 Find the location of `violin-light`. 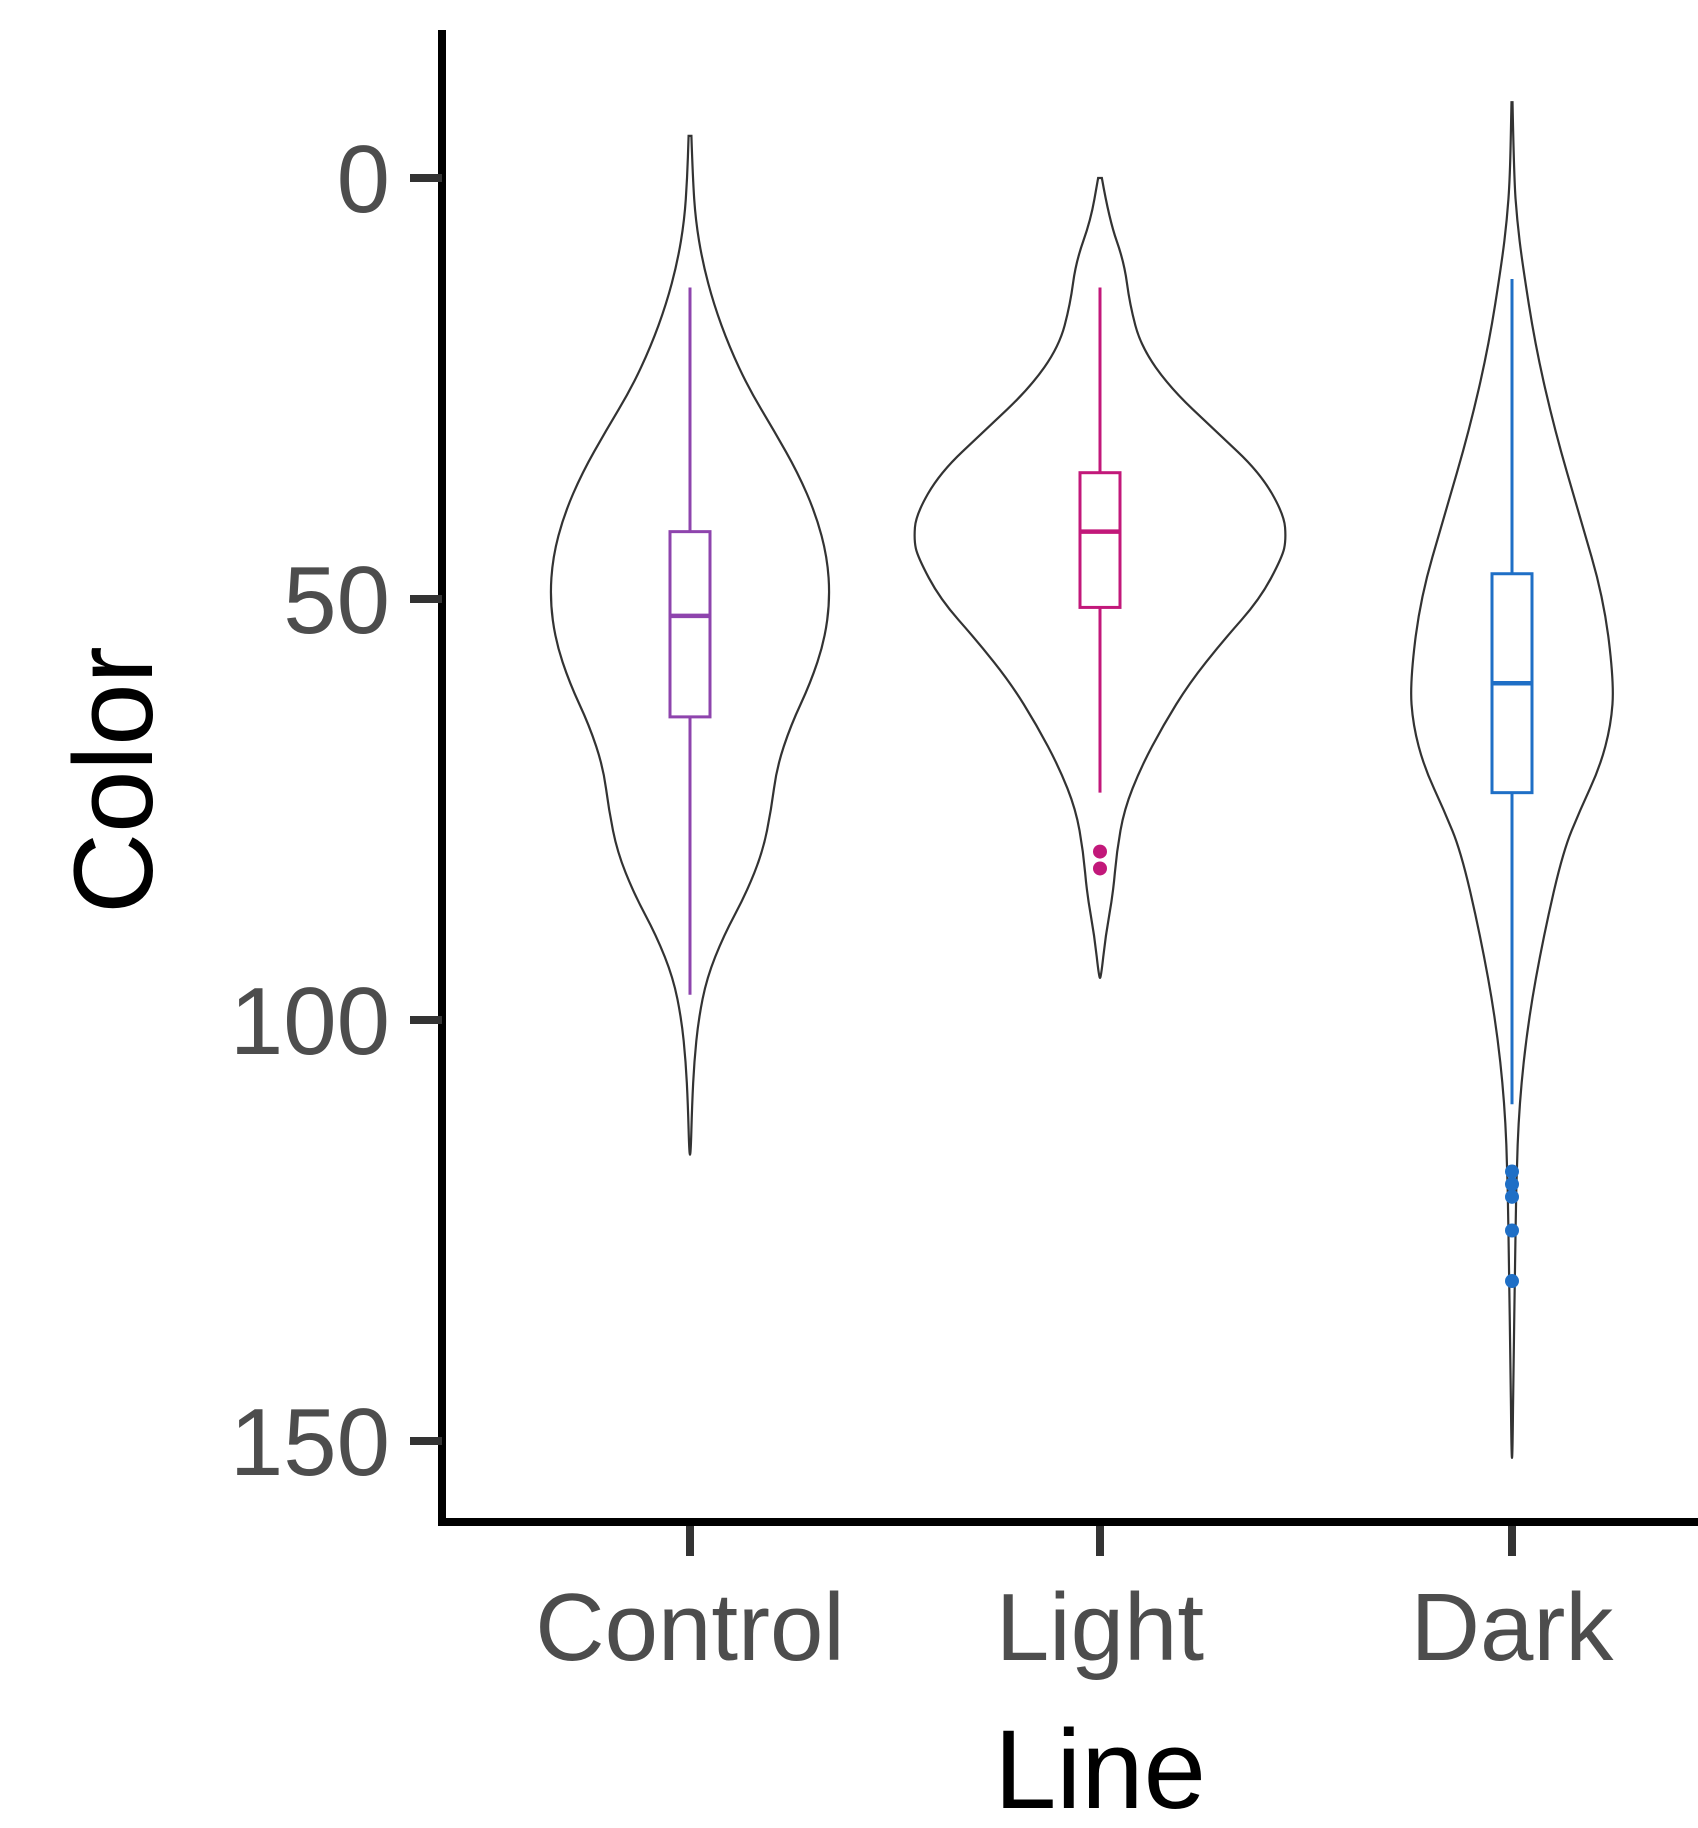

violin-light is located at coordinates (1100, 578).